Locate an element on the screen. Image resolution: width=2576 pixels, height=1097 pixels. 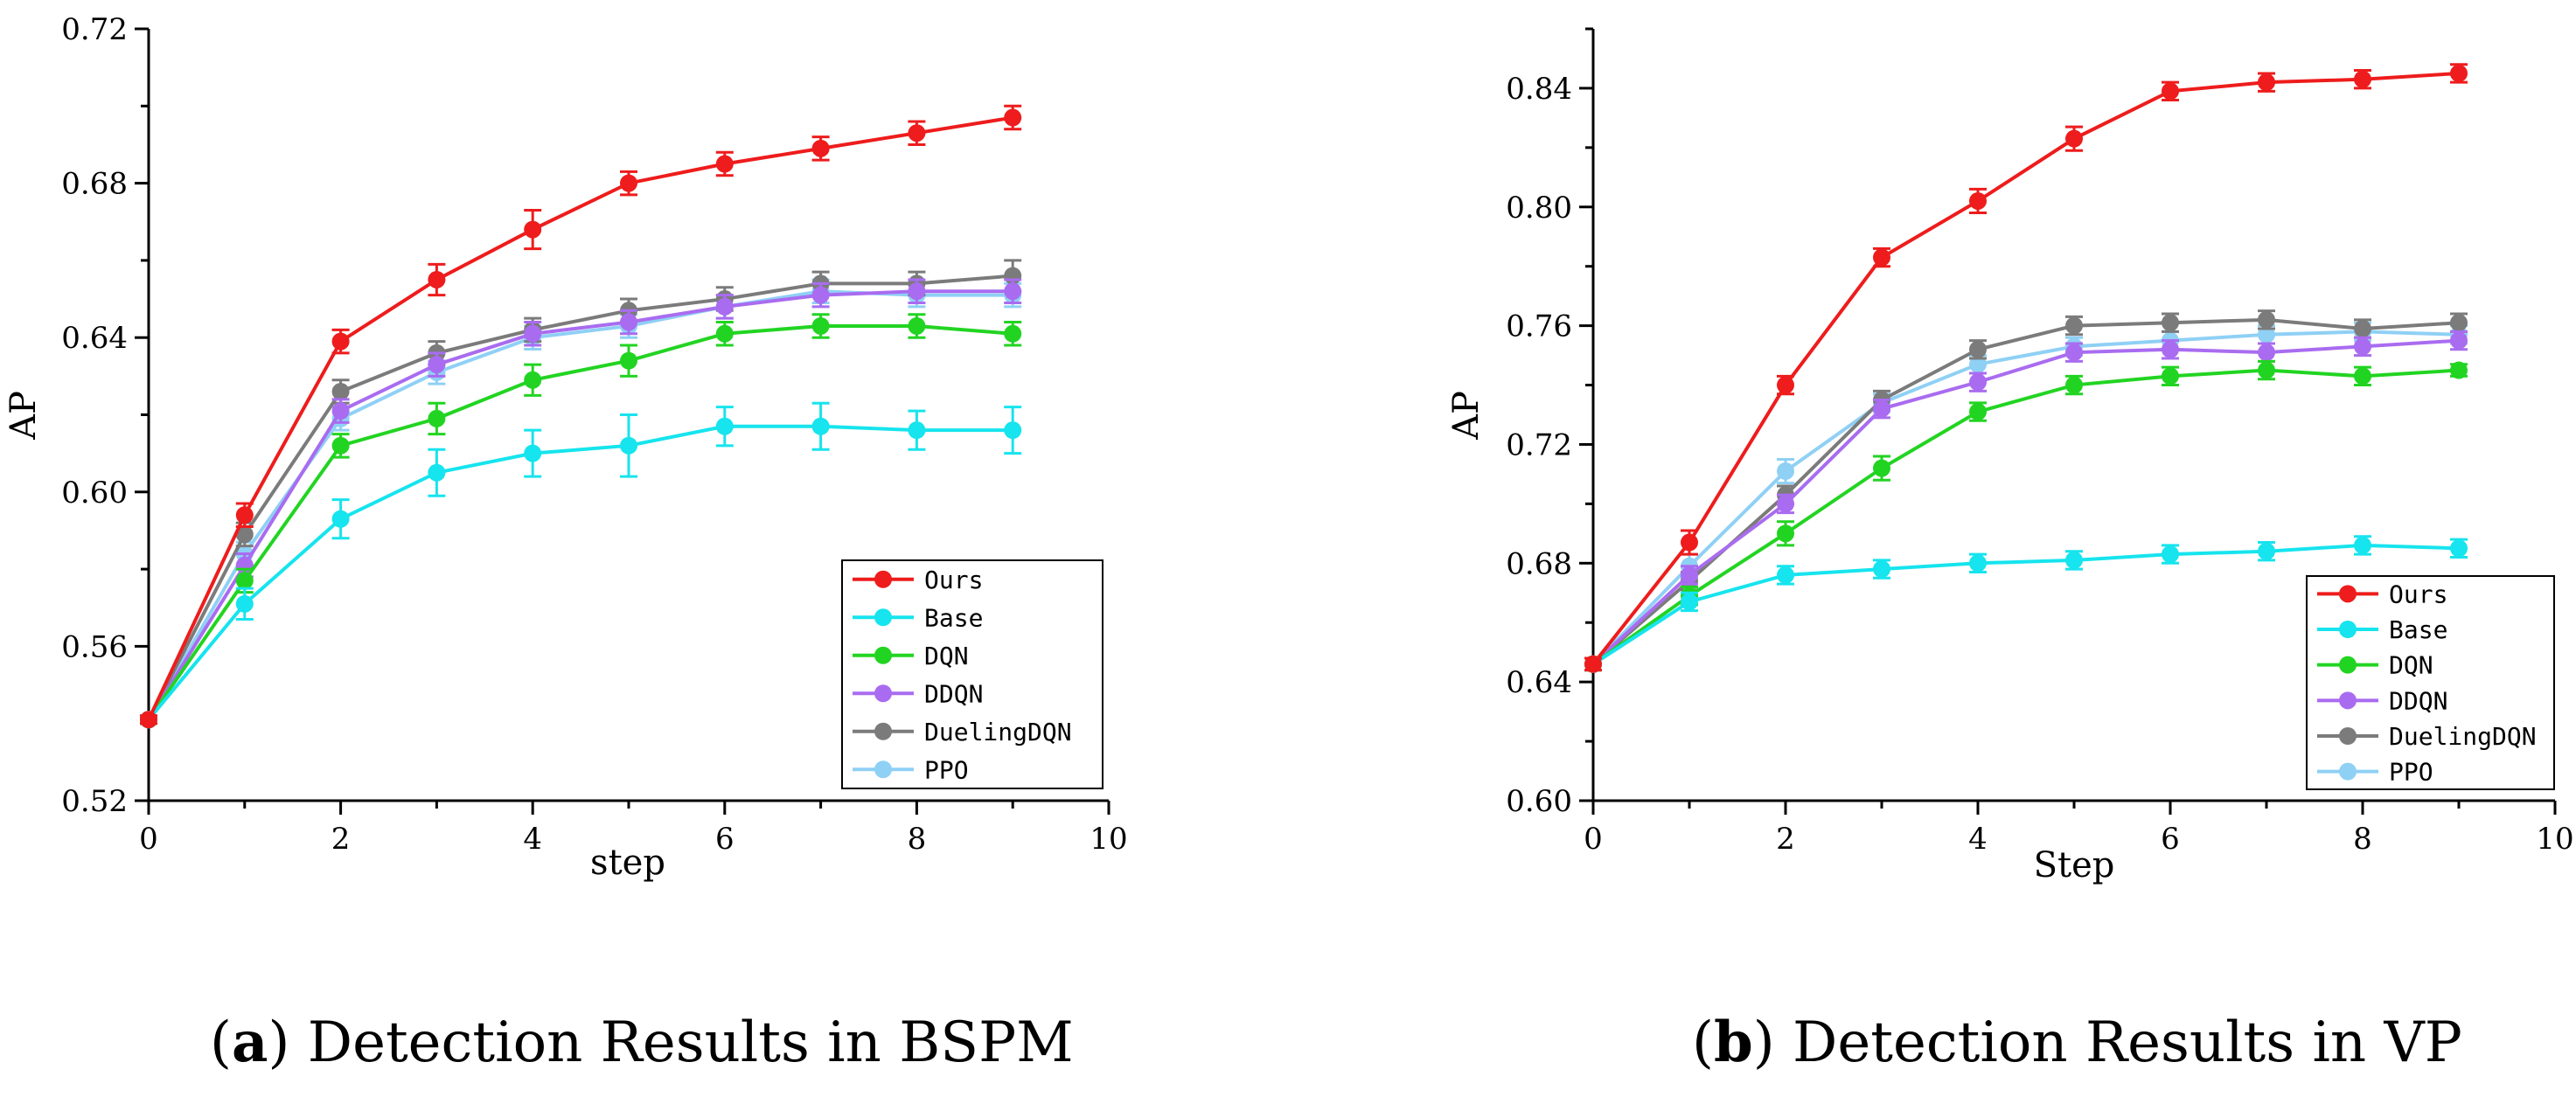
legend-label: DuelingDQN is located at coordinates (2463, 737).